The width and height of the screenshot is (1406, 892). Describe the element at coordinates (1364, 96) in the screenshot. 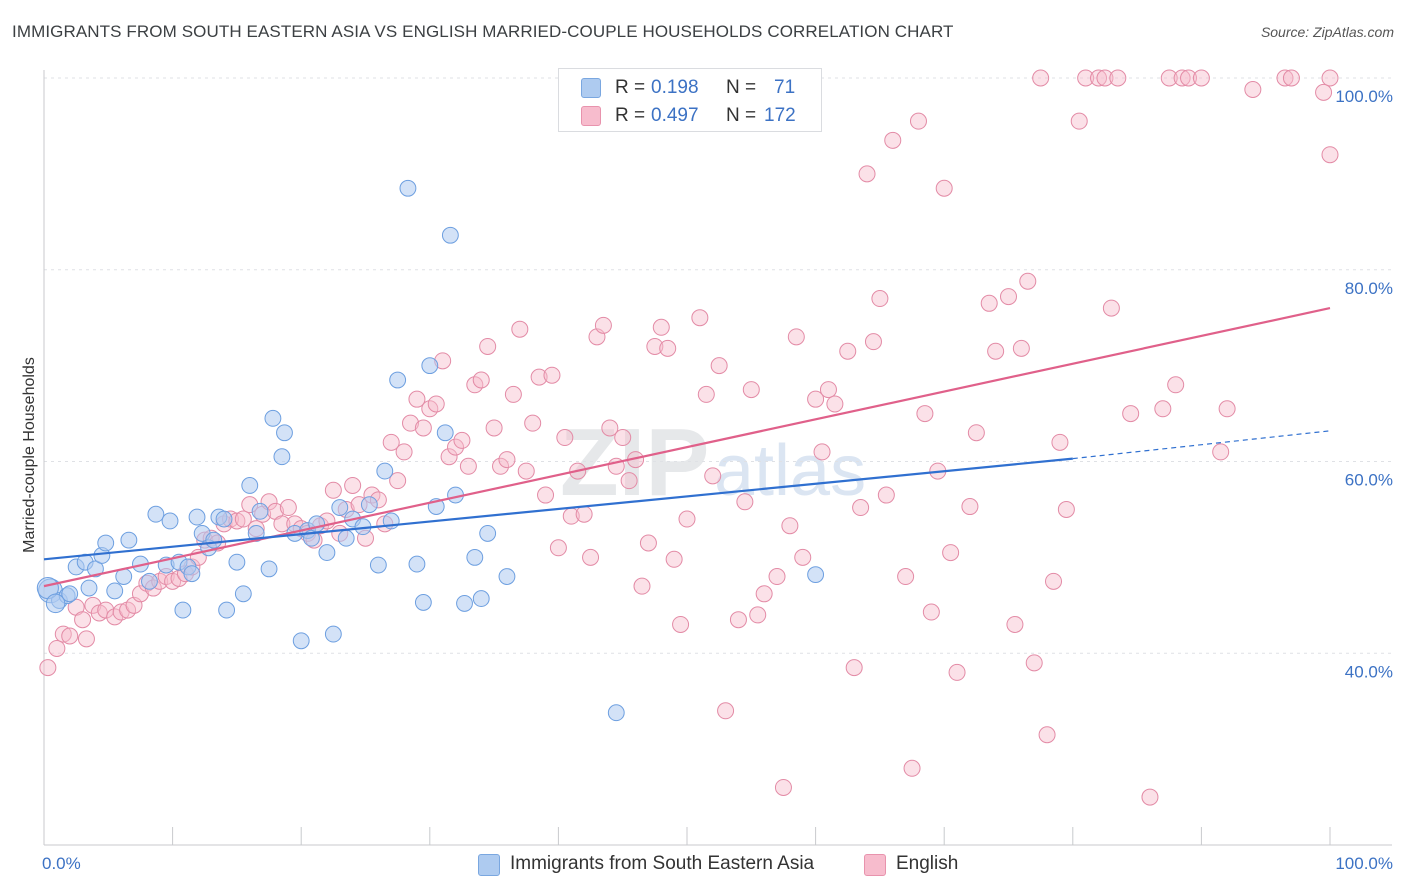

I see `y-tick-label: 100.0%` at that location.